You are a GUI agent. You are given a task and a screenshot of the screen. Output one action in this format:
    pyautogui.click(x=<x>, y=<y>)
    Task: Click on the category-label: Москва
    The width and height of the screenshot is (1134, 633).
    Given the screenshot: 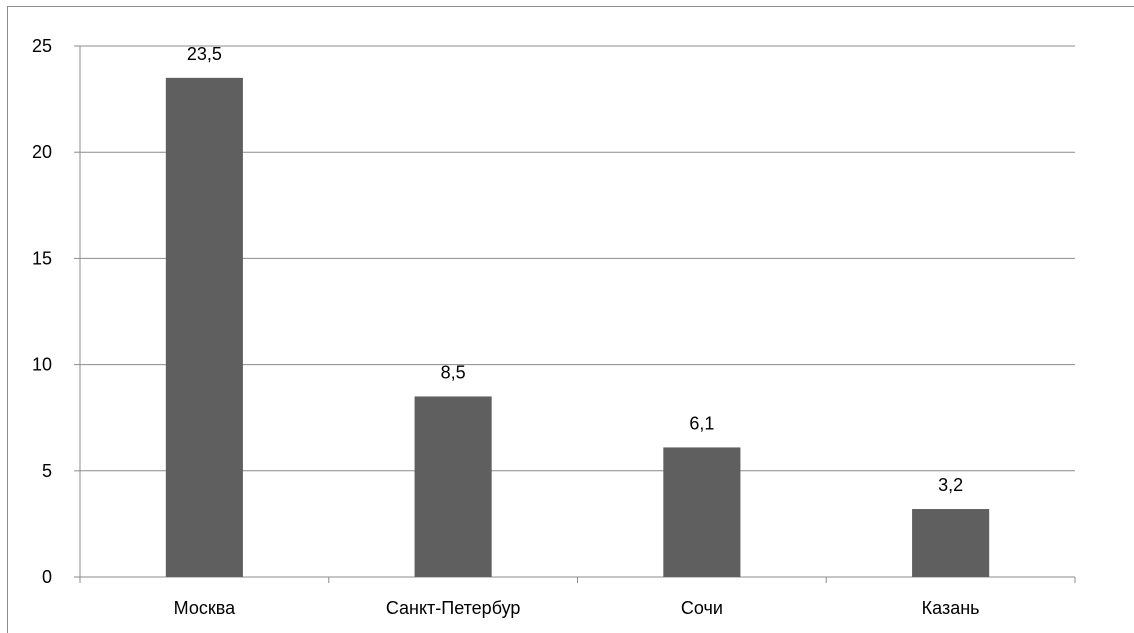 What is the action you would take?
    pyautogui.click(x=205, y=608)
    